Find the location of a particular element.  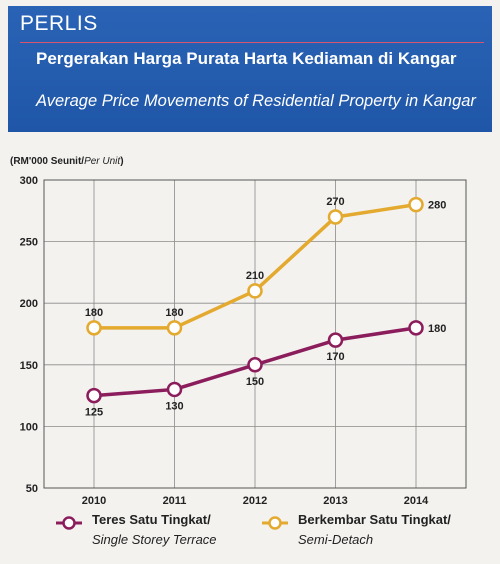

y-tick-labels: 50 100 150 200 250 300 is located at coordinates (29, 335).